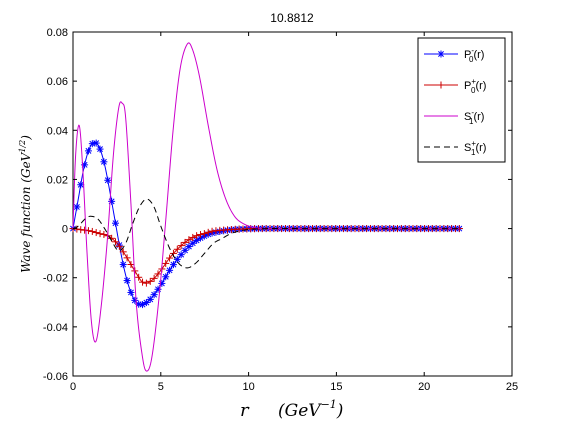  Describe the element at coordinates (161, 387) in the screenshot. I see `x-tick-label: 5` at that location.